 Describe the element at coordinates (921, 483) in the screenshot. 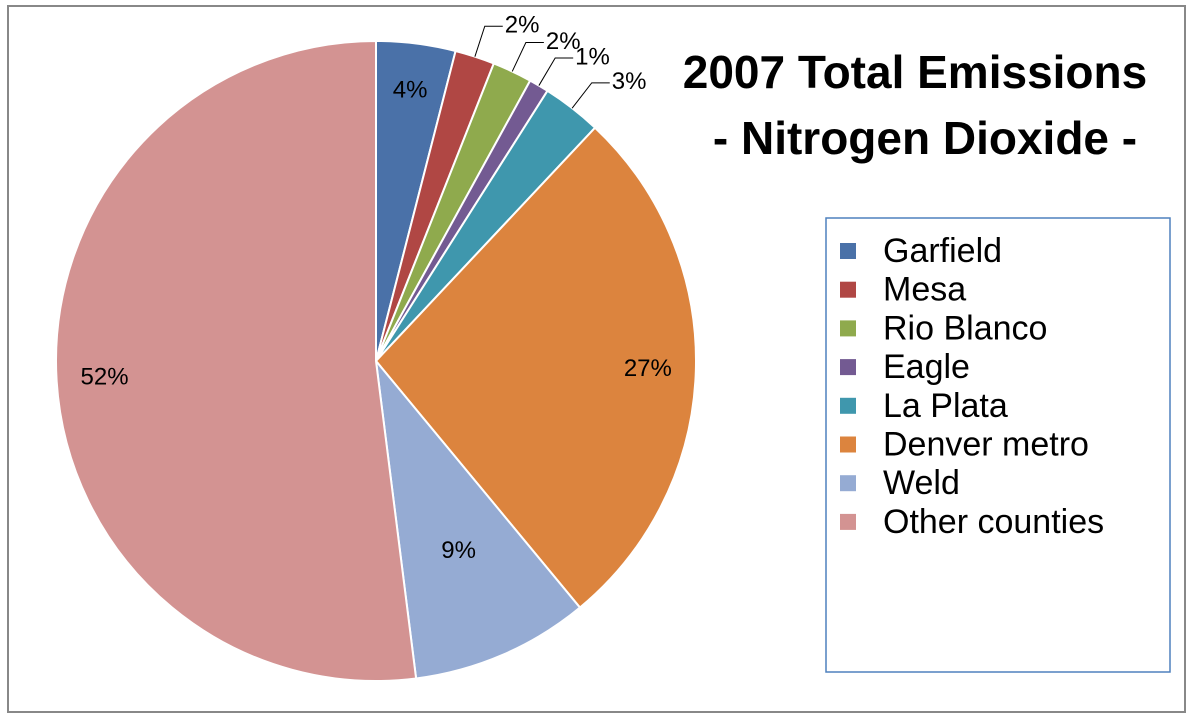

I see `legend-label: Weld` at that location.